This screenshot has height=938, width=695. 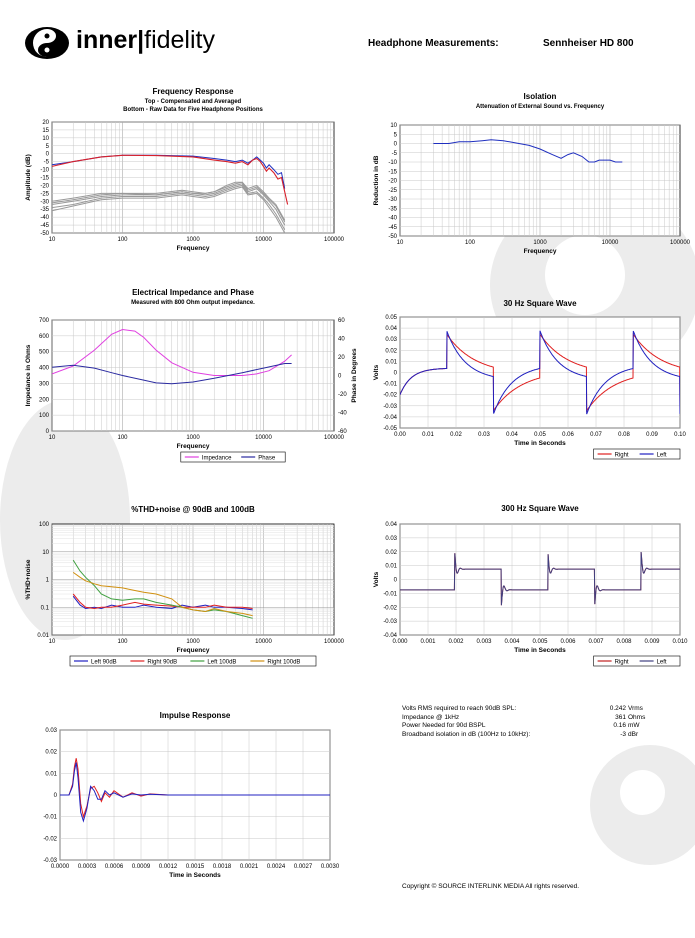 I want to click on x-tick-label: 0.00, so click(x=400, y=435).